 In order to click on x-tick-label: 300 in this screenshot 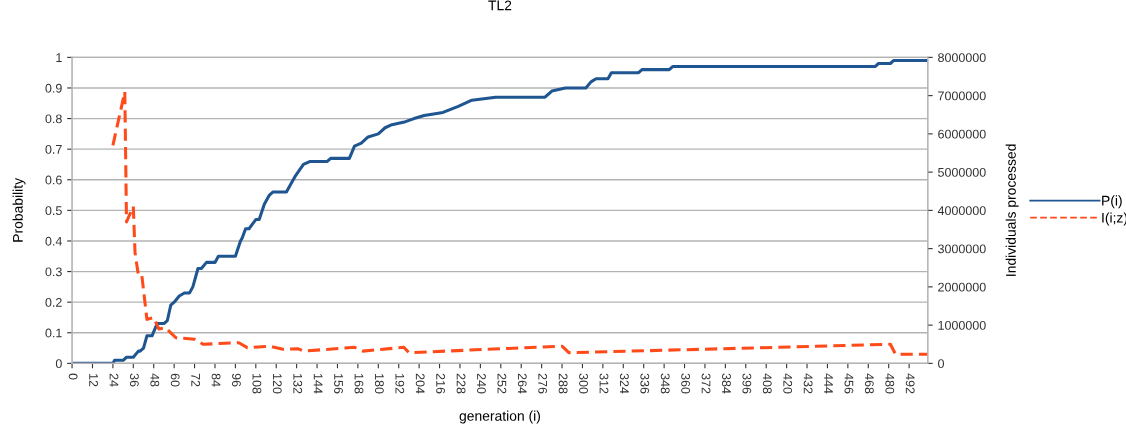, I will do `click(583, 383)`.